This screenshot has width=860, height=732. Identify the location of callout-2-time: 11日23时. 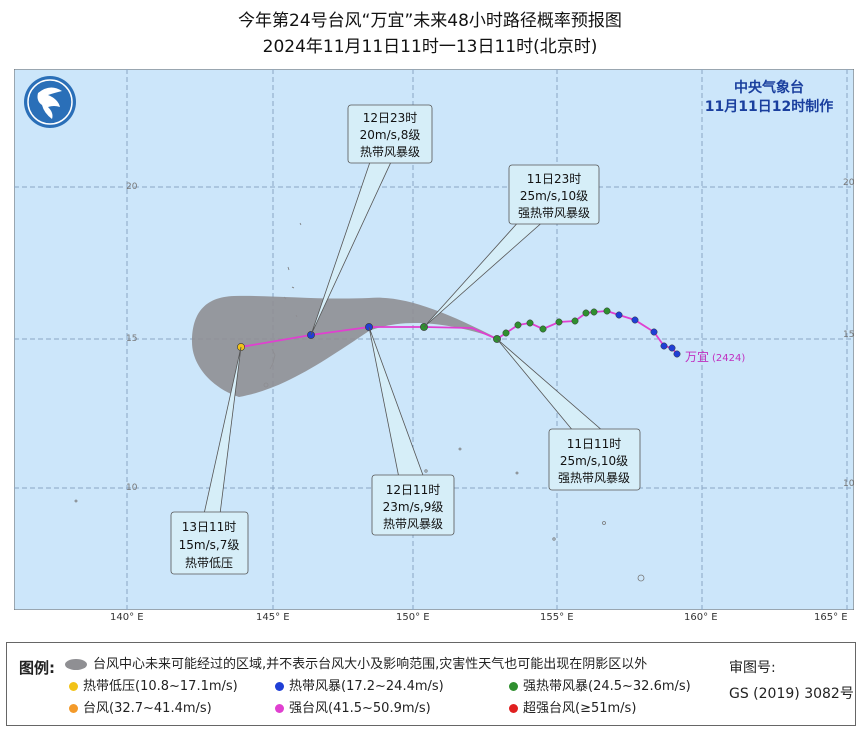
(554, 179).